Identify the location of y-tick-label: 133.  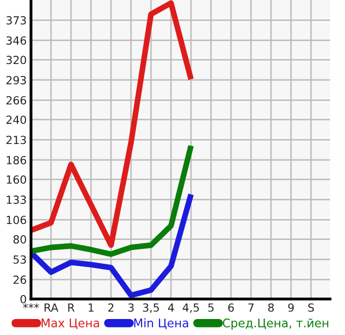
(16, 200).